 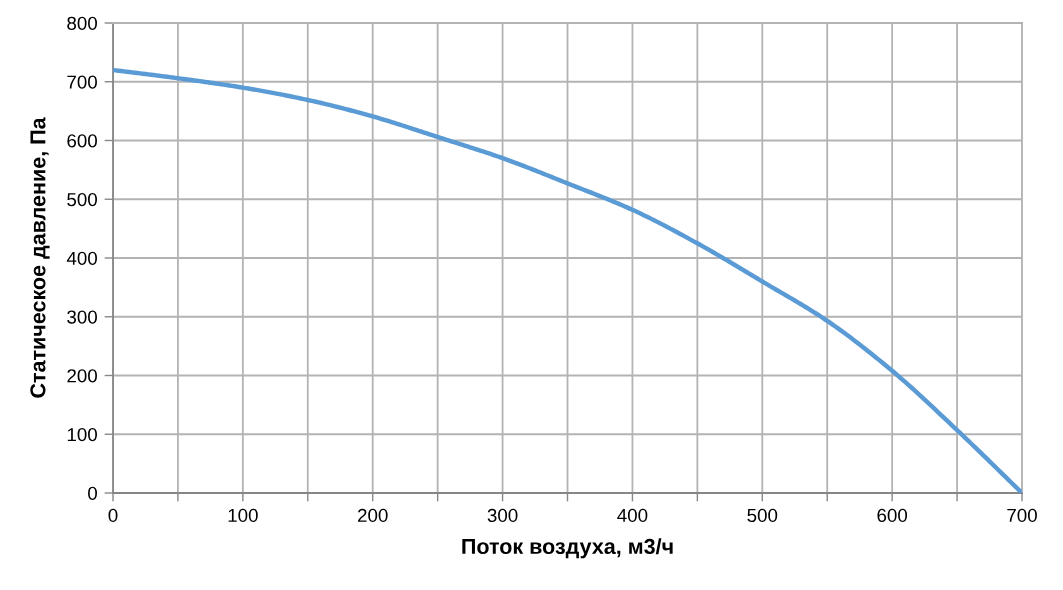 I want to click on x-axis-title: Поток воздуха, м3/ч, so click(x=567, y=548).